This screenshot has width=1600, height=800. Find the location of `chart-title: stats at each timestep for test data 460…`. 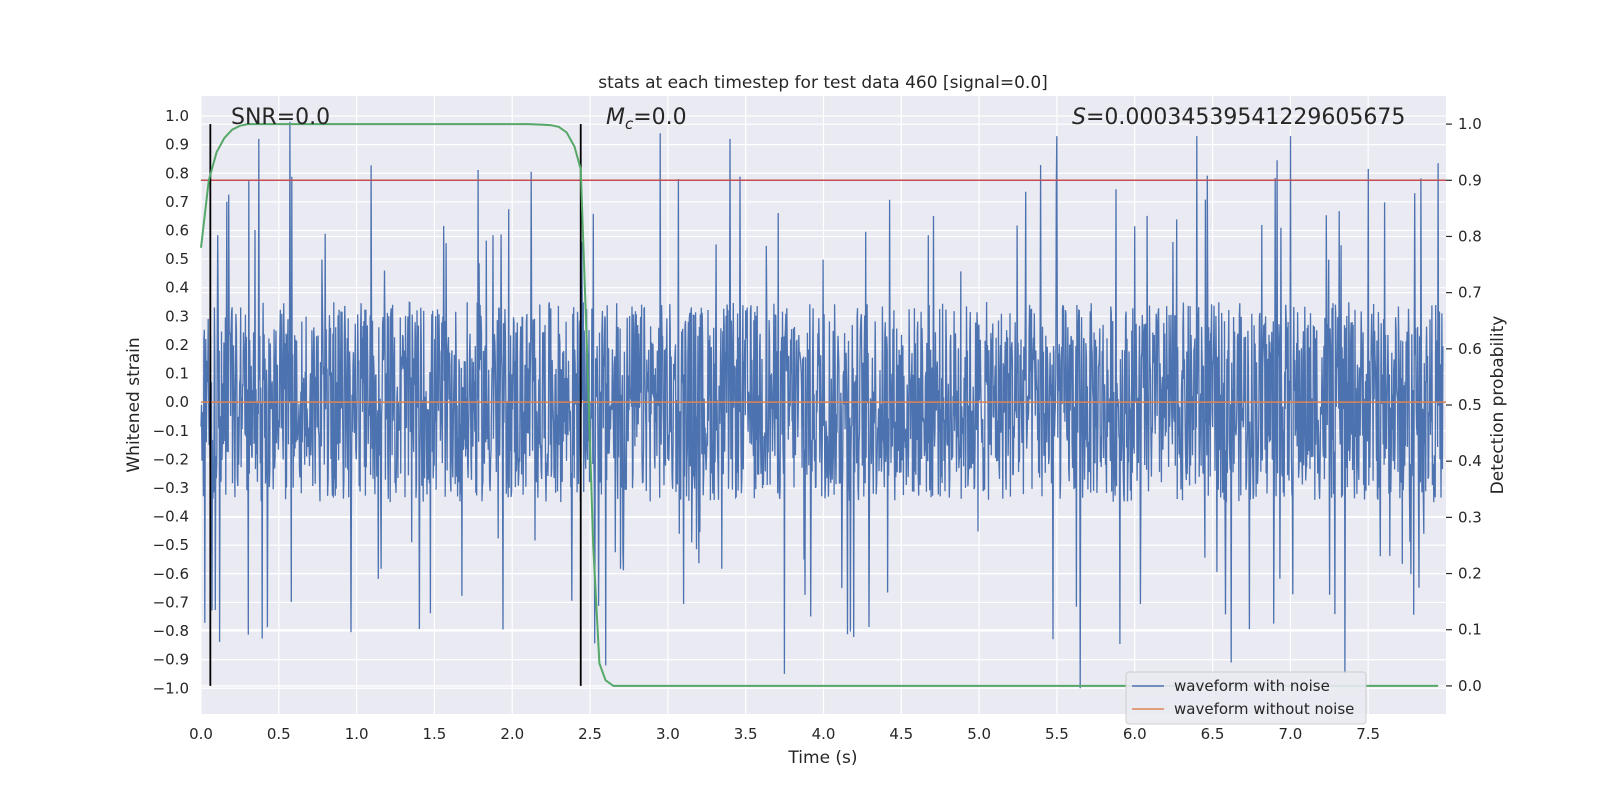

chart-title: stats at each timestep for test data 460… is located at coordinates (823, 83).